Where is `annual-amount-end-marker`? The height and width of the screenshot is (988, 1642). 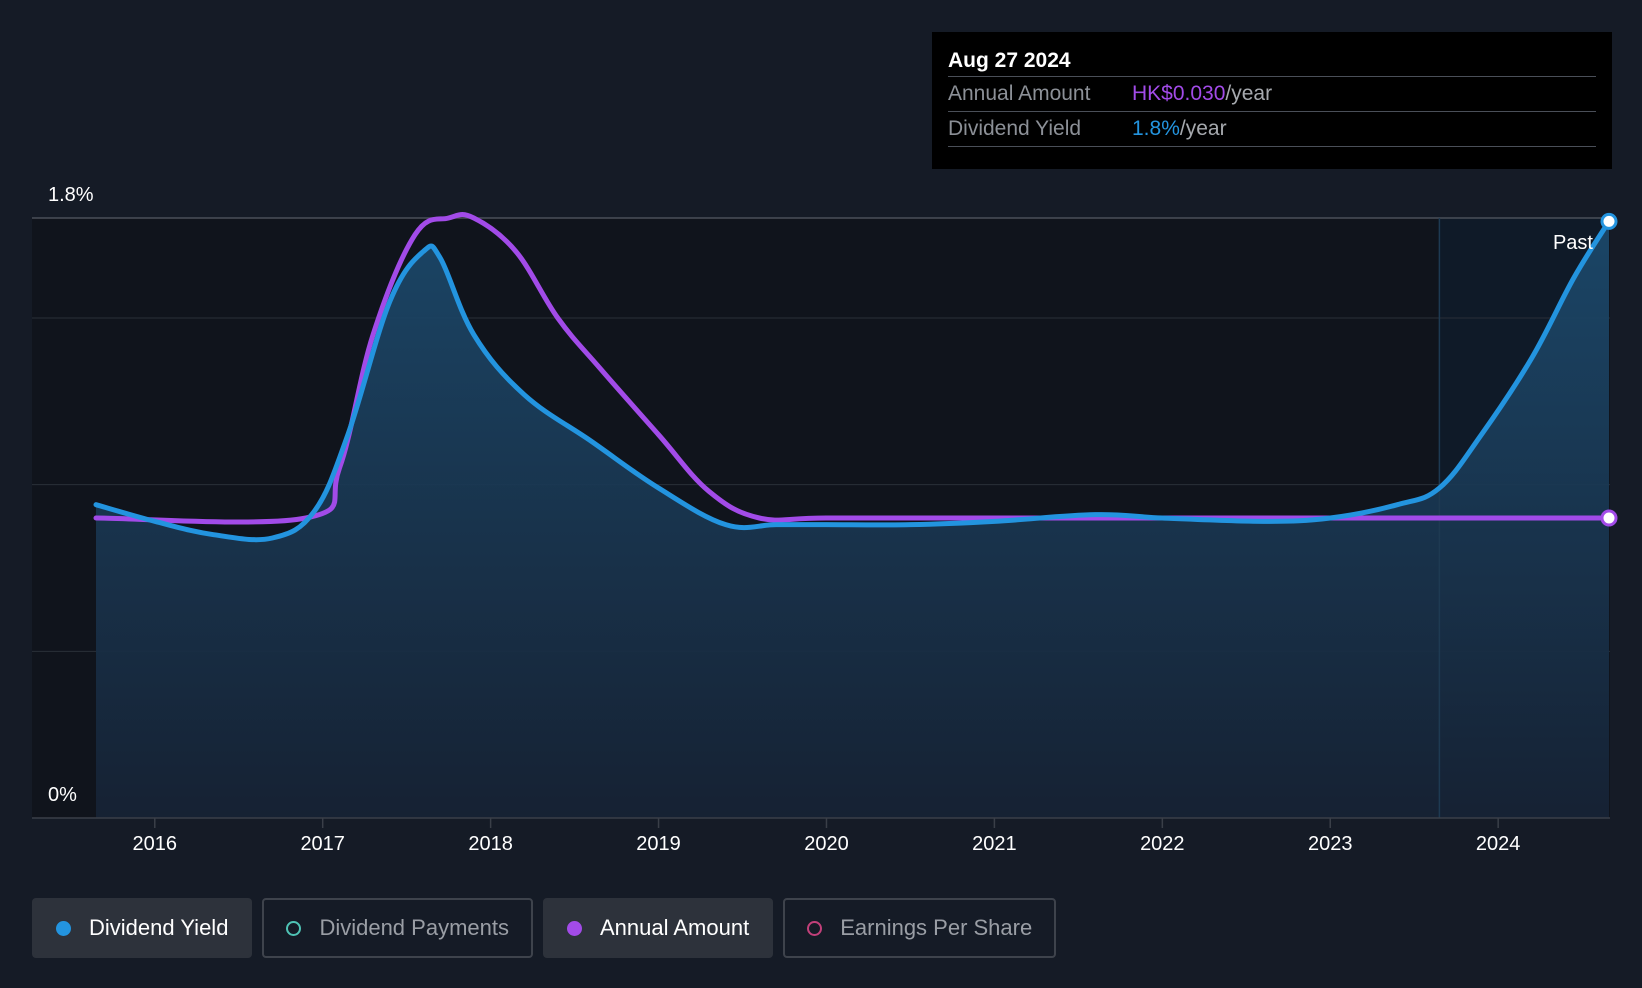 annual-amount-end-marker is located at coordinates (1609, 518).